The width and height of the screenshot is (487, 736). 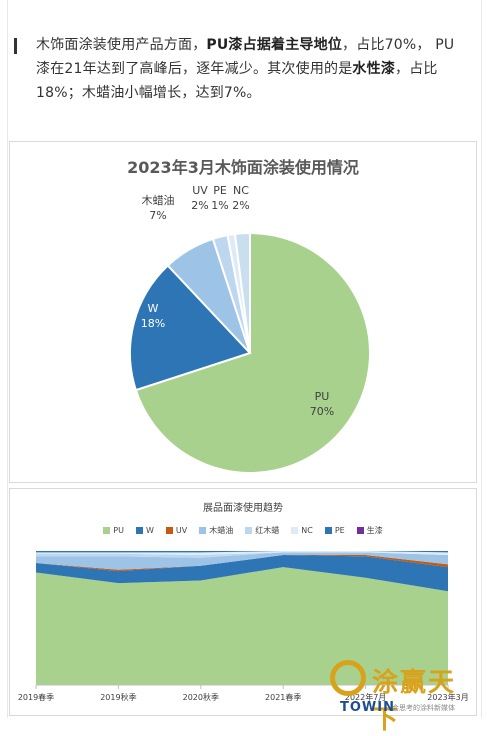 I want to click on pie-slice-value-label: 70%, so click(x=322, y=411).